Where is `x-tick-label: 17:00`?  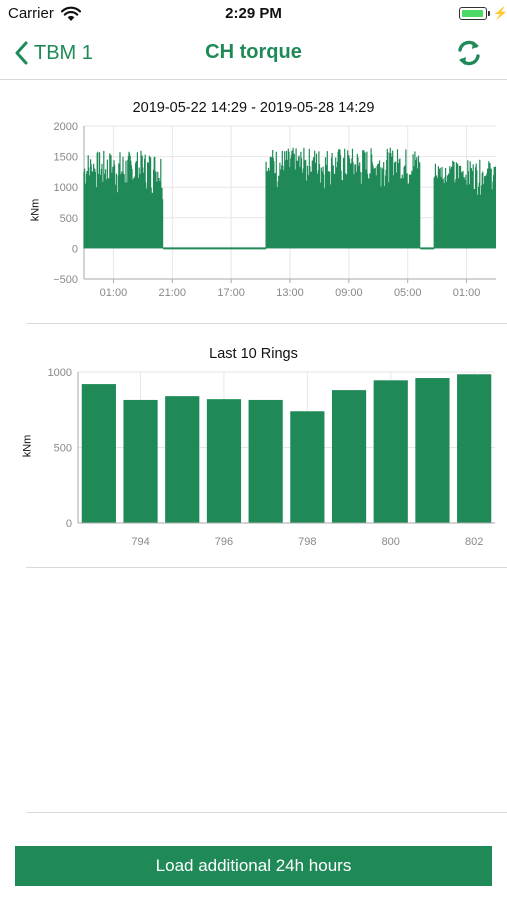
x-tick-label: 17:00 is located at coordinates (231, 293).